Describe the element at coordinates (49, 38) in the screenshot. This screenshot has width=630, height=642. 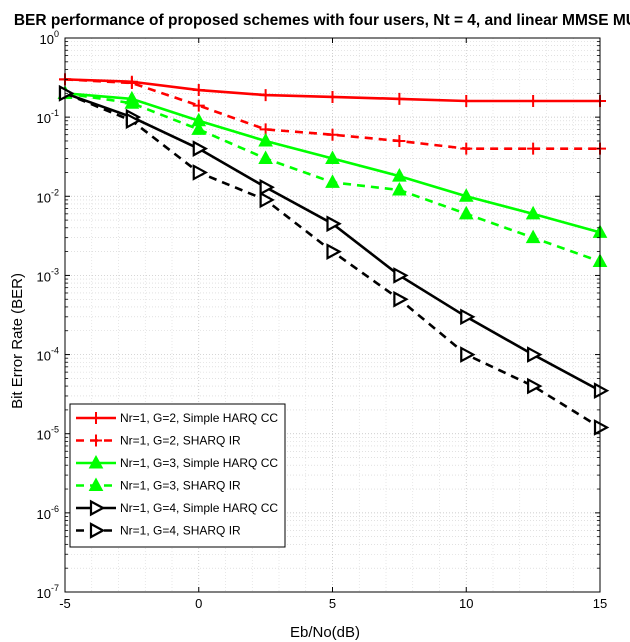
I see `y-tick-label: 10⁰` at that location.